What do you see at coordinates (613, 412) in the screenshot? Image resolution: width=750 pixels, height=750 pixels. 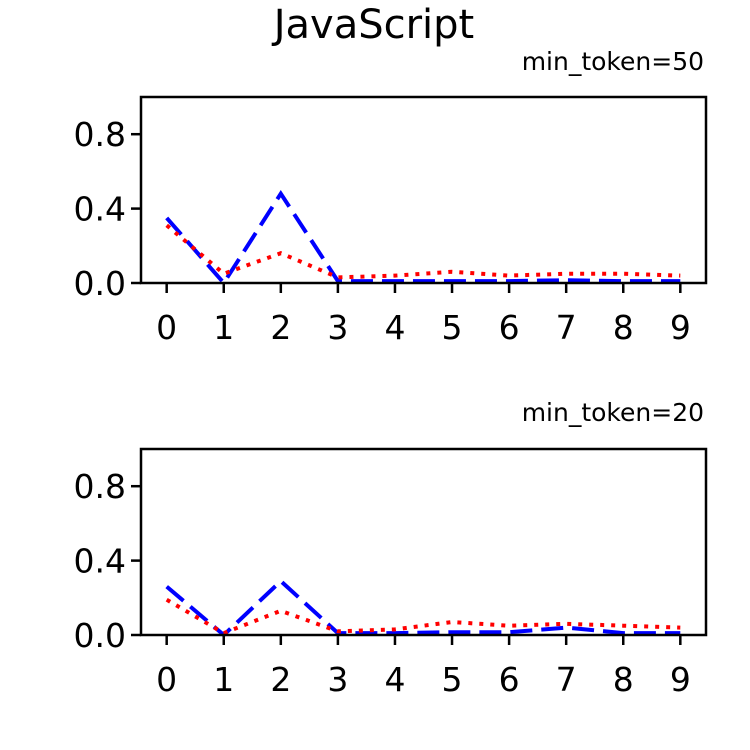 I see `panel-subtitle: min_token=20` at bounding box center [613, 412].